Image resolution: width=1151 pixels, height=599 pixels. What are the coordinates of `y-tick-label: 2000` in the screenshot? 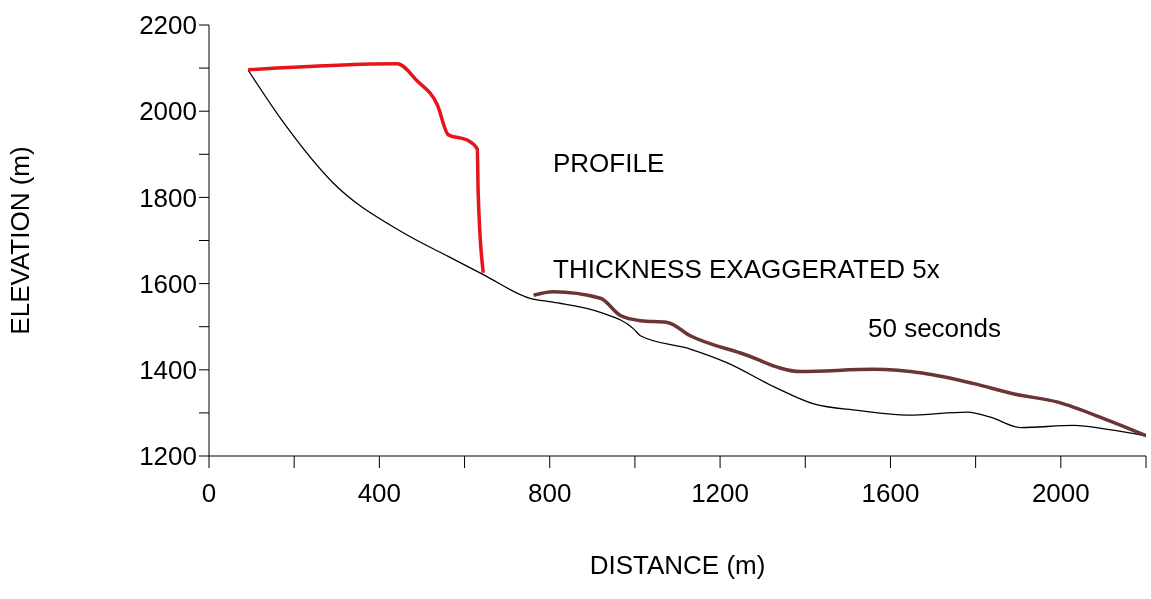 It's located at (168, 111).